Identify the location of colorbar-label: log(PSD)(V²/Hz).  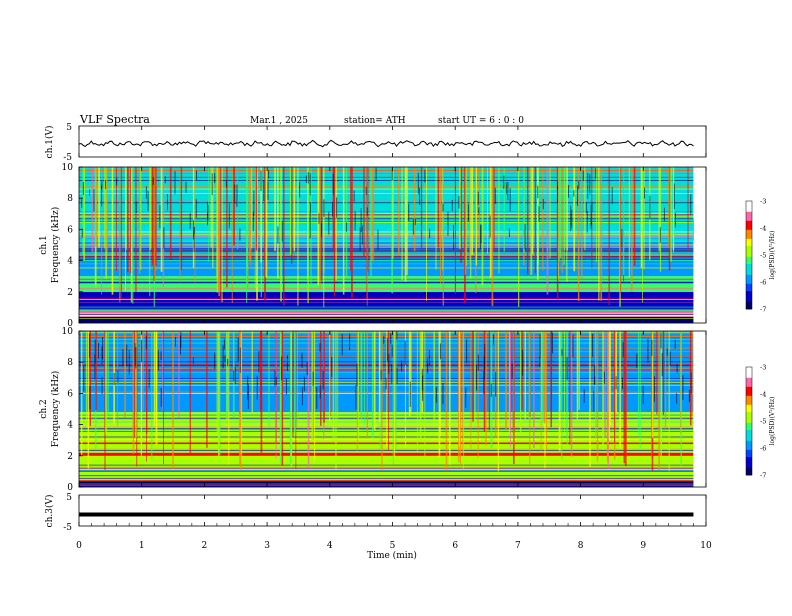
(772, 421).